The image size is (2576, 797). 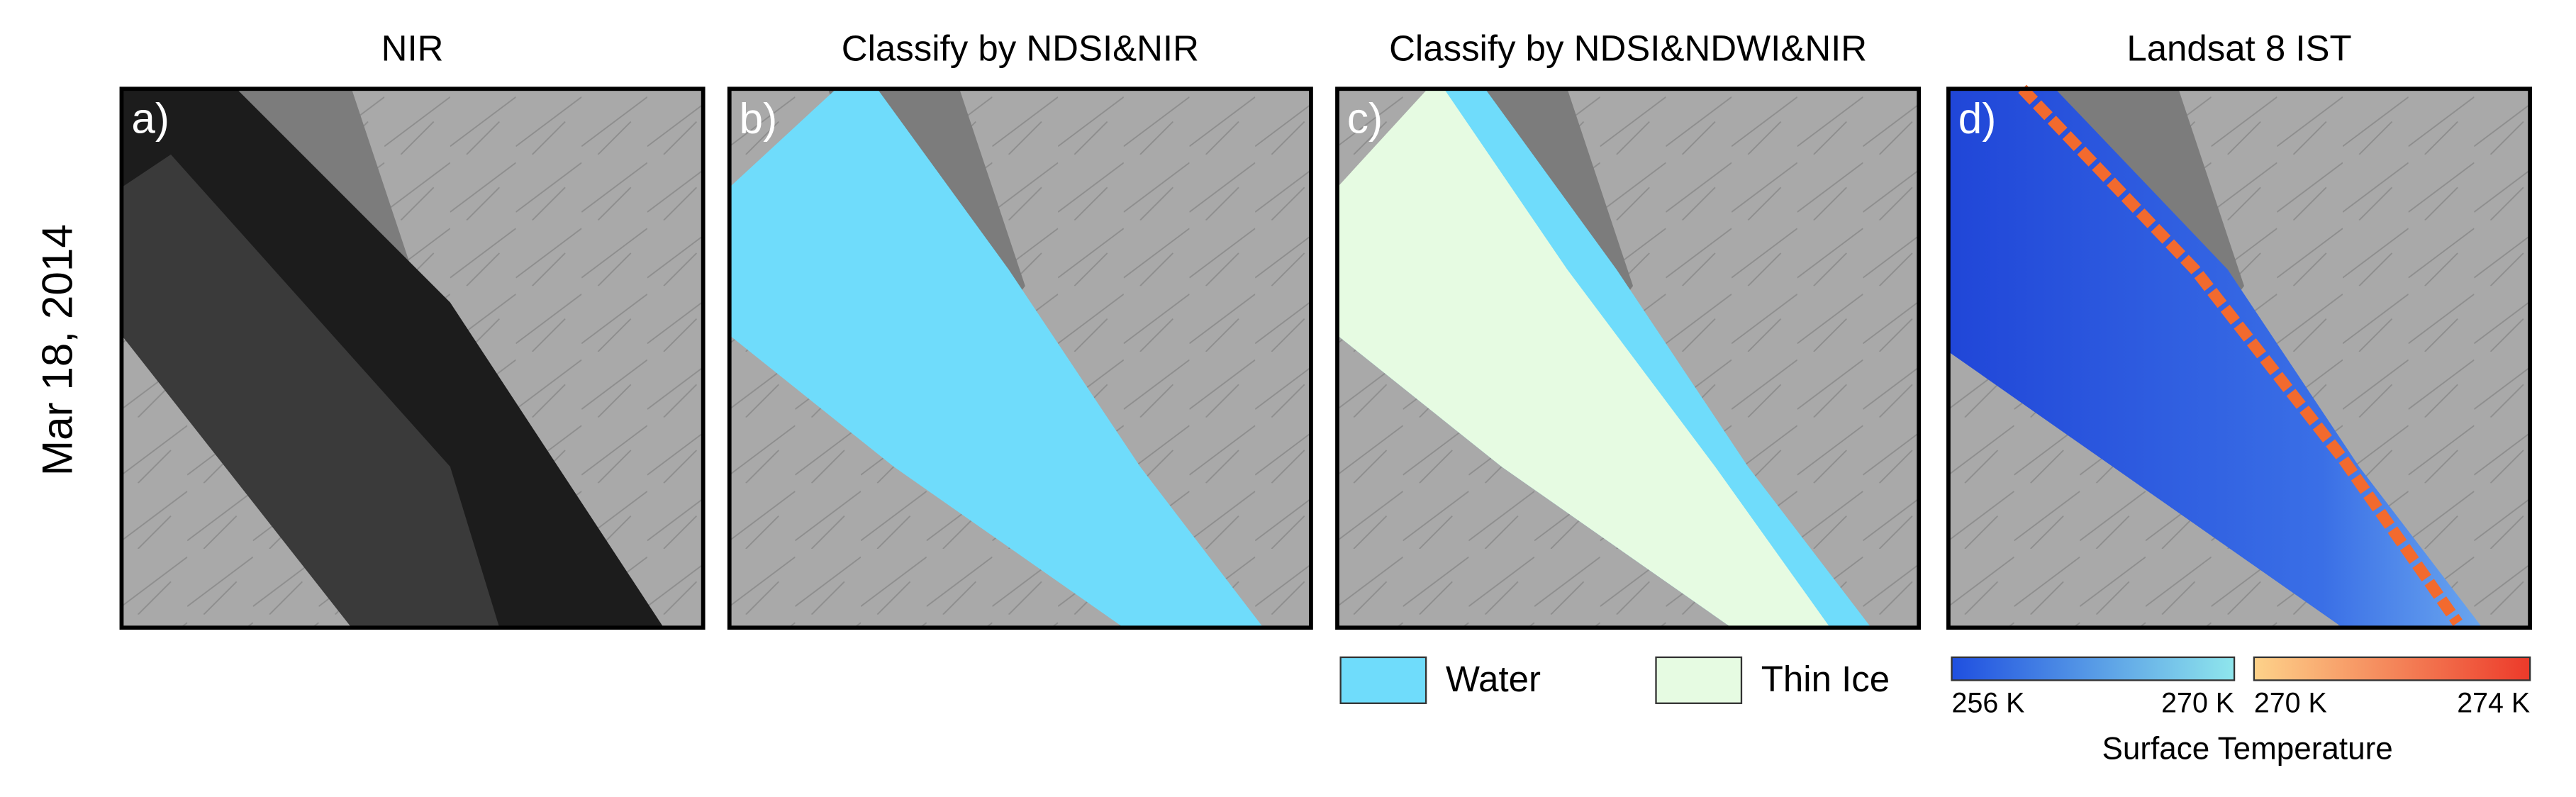 I want to click on panel-letter: b), so click(x=759, y=118).